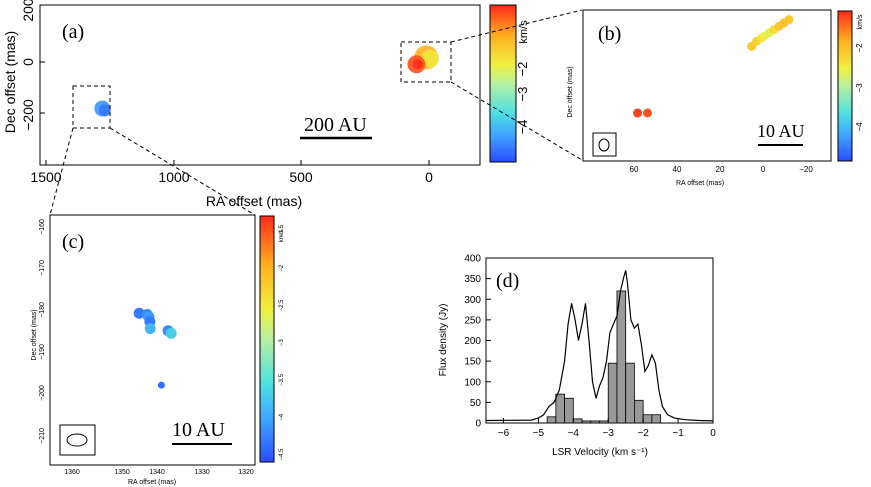 Image resolution: width=871 pixels, height=487 pixels. What do you see at coordinates (643, 433) in the screenshot?
I see `panel-d-xtick-label: −2` at bounding box center [643, 433].